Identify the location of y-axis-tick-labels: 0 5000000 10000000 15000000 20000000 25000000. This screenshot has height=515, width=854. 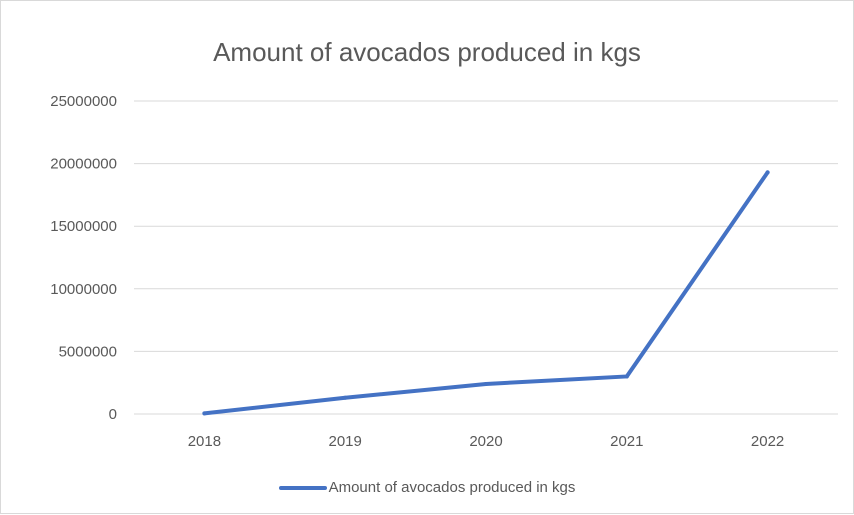
(83, 258).